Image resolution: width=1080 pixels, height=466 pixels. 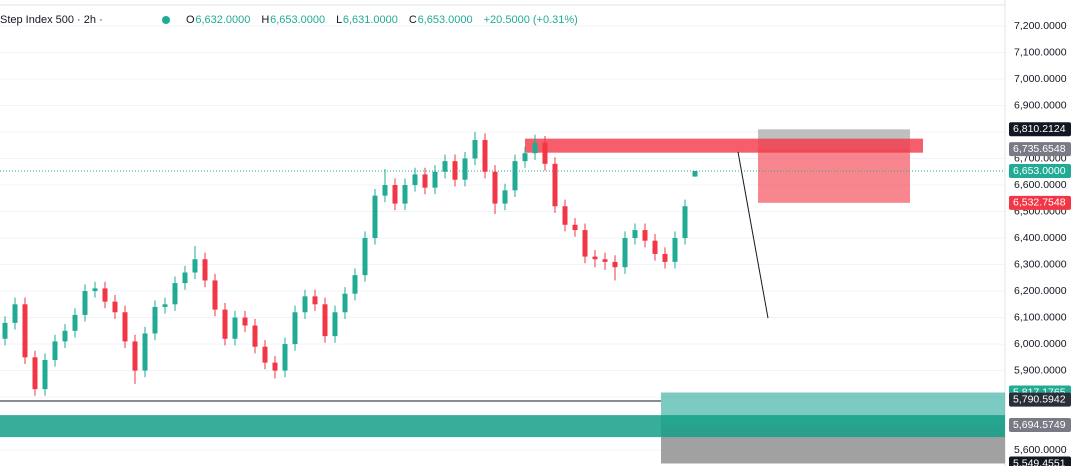 What do you see at coordinates (1040, 370) in the screenshot?
I see `y-tick-label: 5,900.0000` at bounding box center [1040, 370].